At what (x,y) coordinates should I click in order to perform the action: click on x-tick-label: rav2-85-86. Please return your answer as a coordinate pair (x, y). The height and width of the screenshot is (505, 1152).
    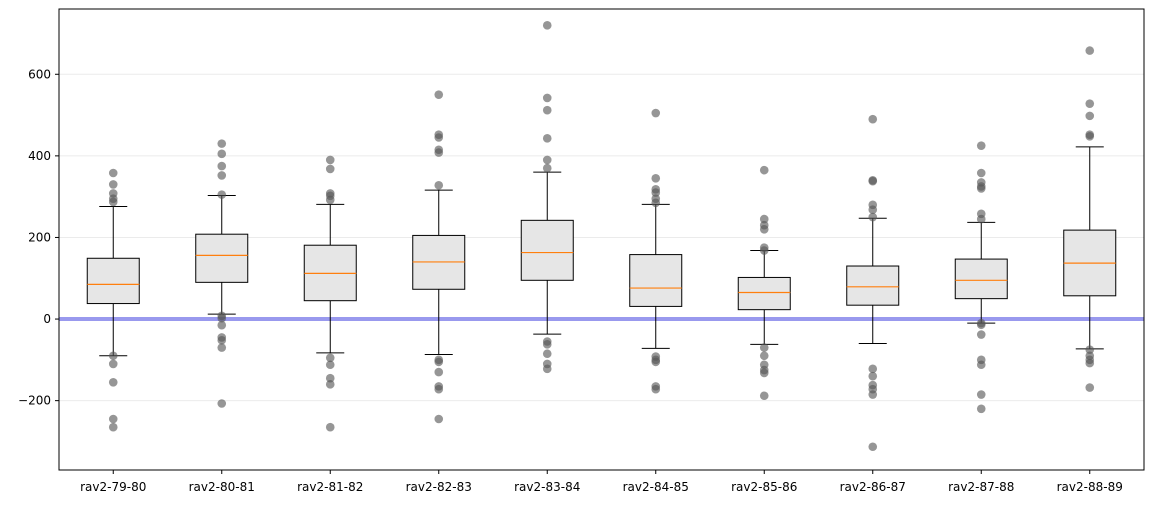
    Looking at the image, I should click on (764, 487).